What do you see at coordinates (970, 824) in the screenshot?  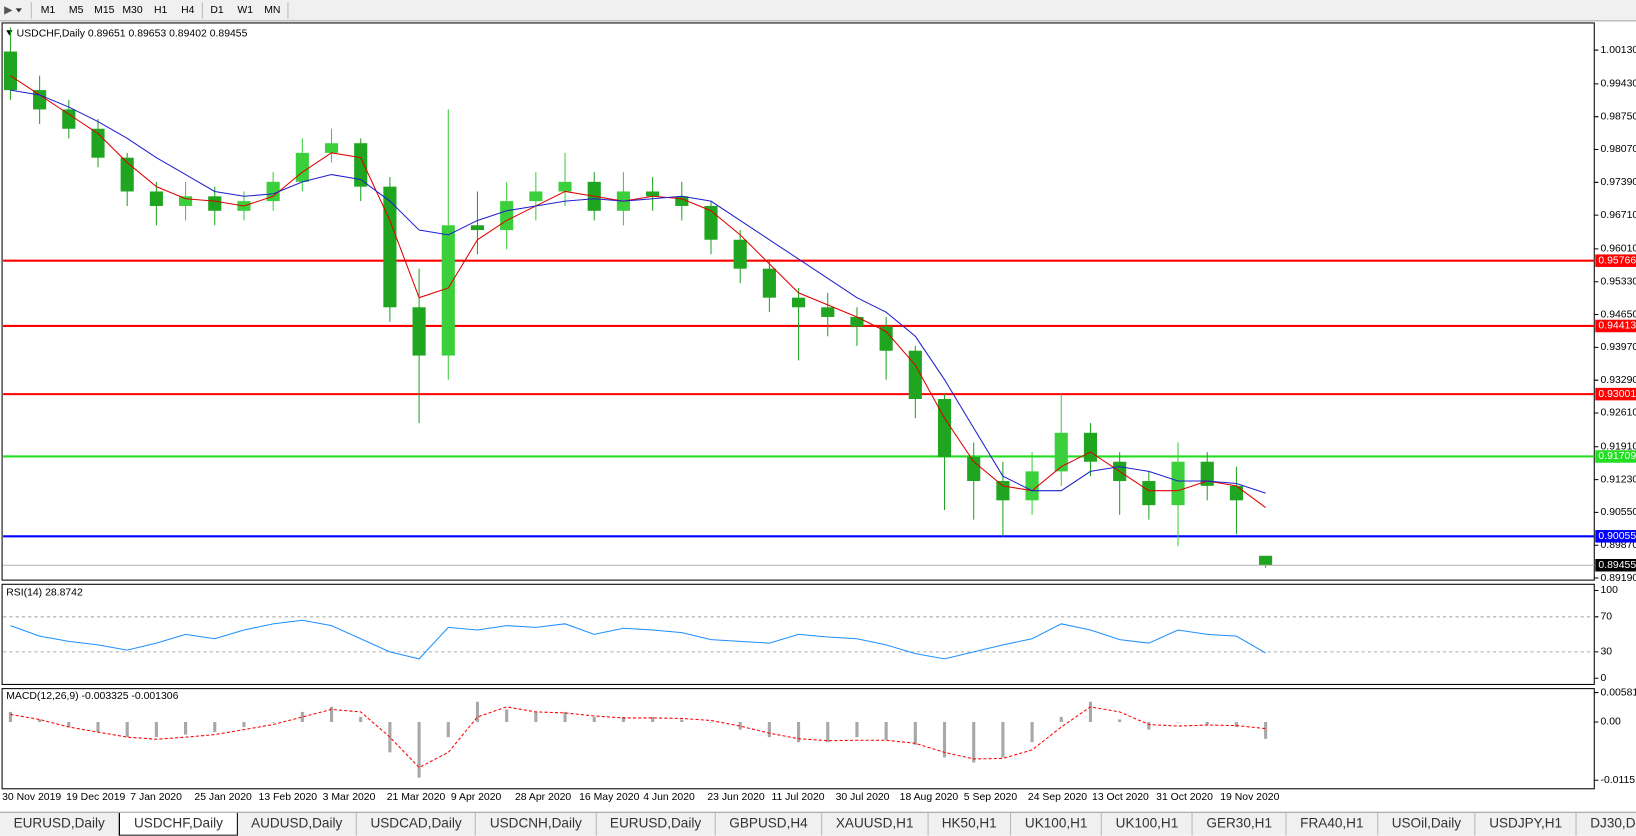 I see `symbol-tab: HK50,H1` at bounding box center [970, 824].